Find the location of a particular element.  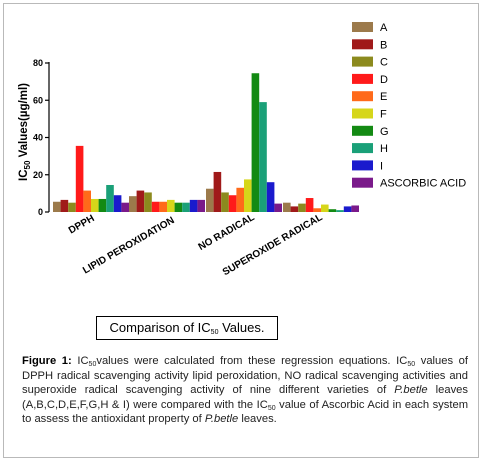

y-tick-label: 60 is located at coordinates (38, 100).